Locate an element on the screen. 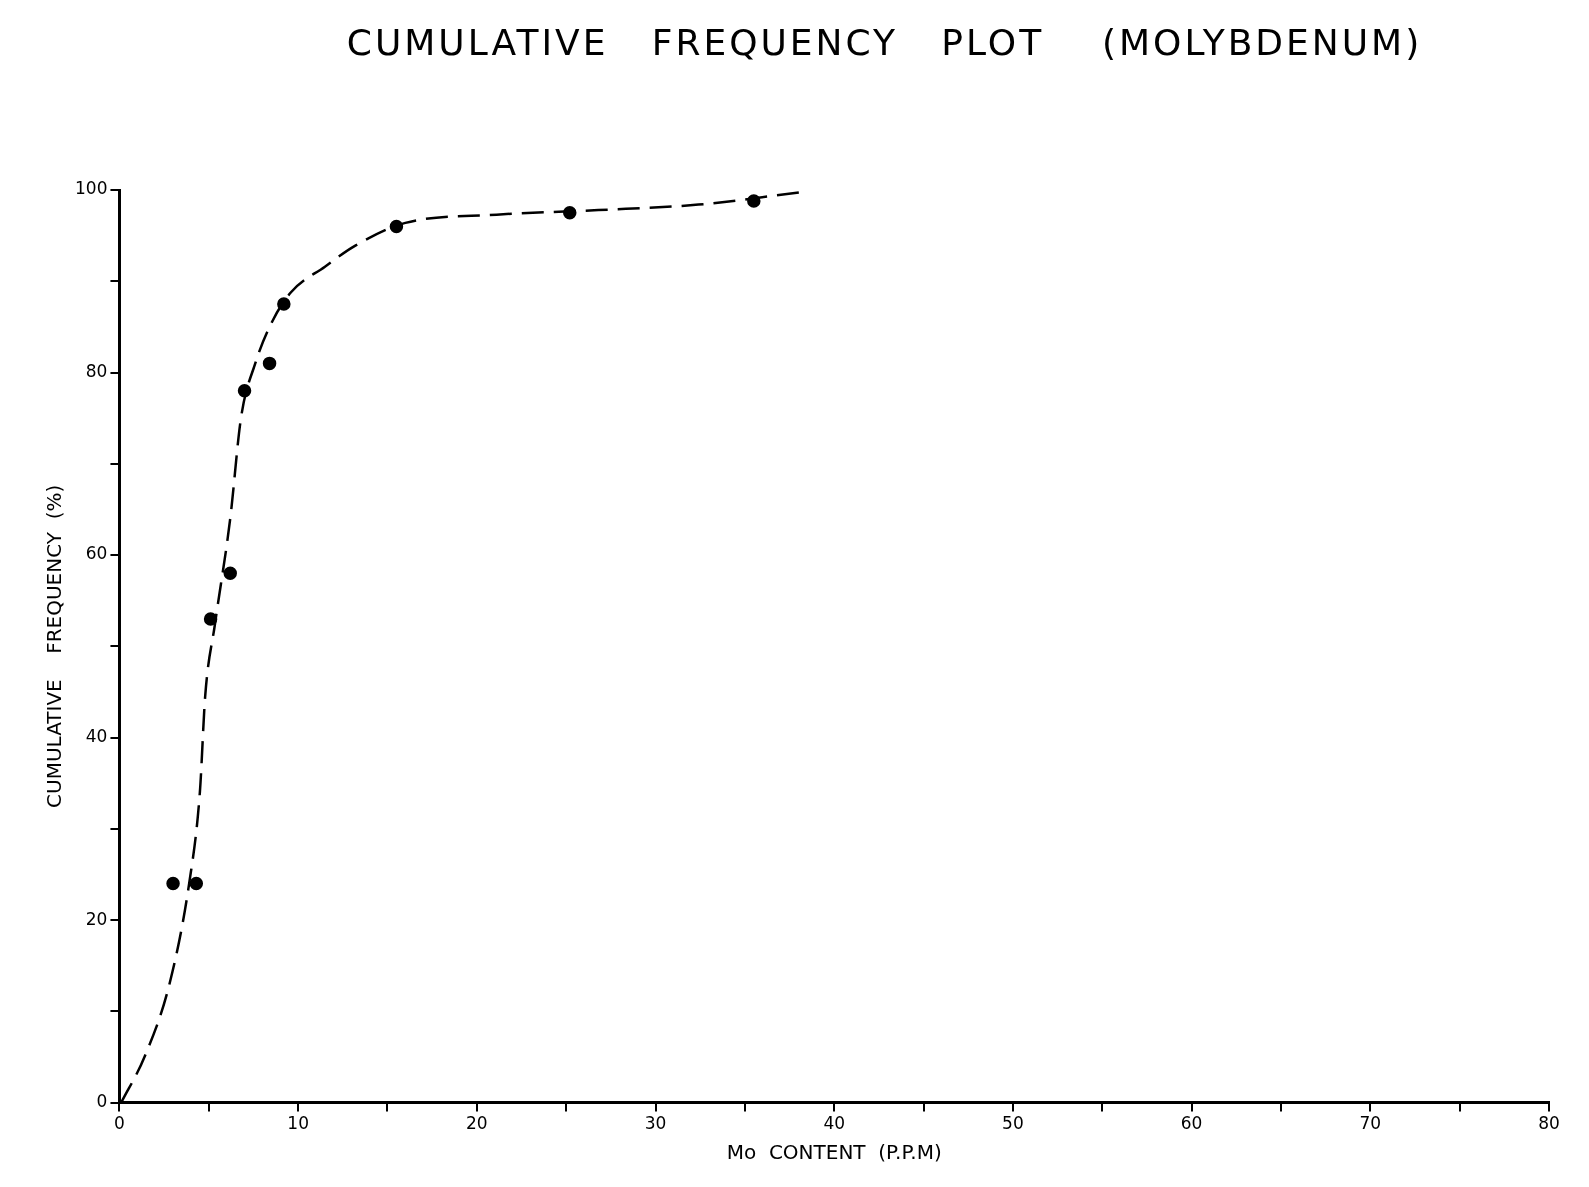  x-tick-label: 20 is located at coordinates (477, 1123).